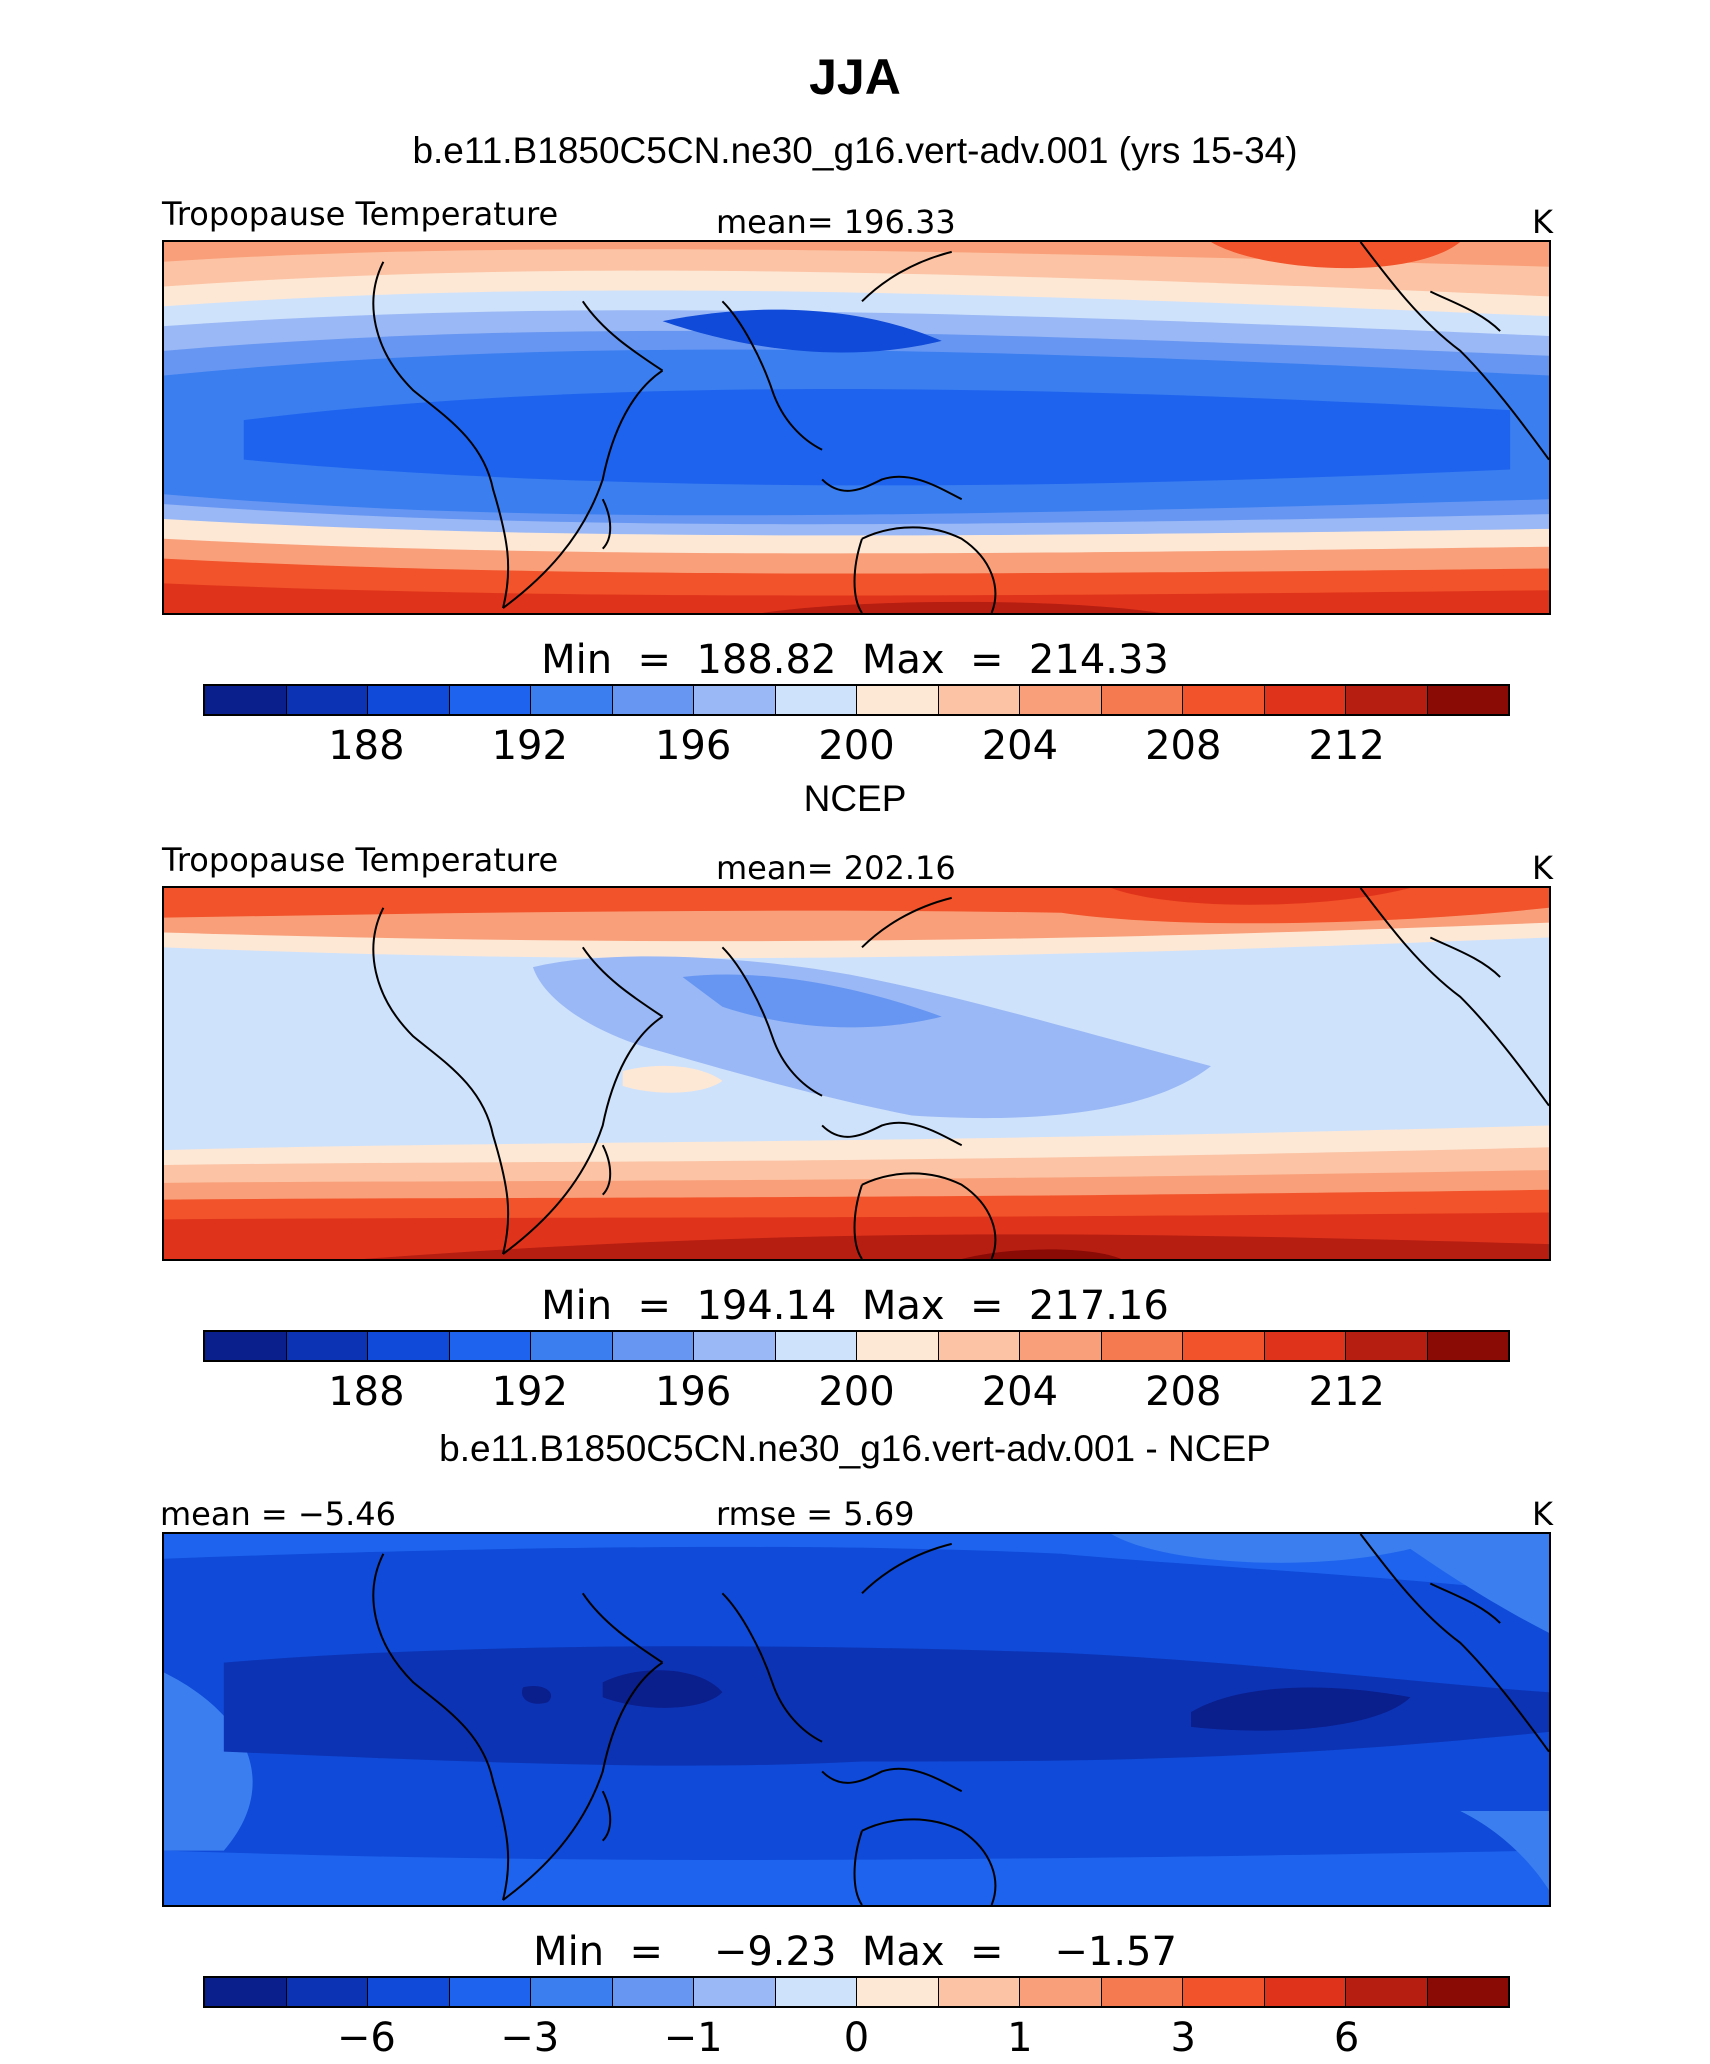 The width and height of the screenshot is (1710, 2064). Describe the element at coordinates (1346, 2038) in the screenshot. I see `colorbar-tick-label: 6` at that location.